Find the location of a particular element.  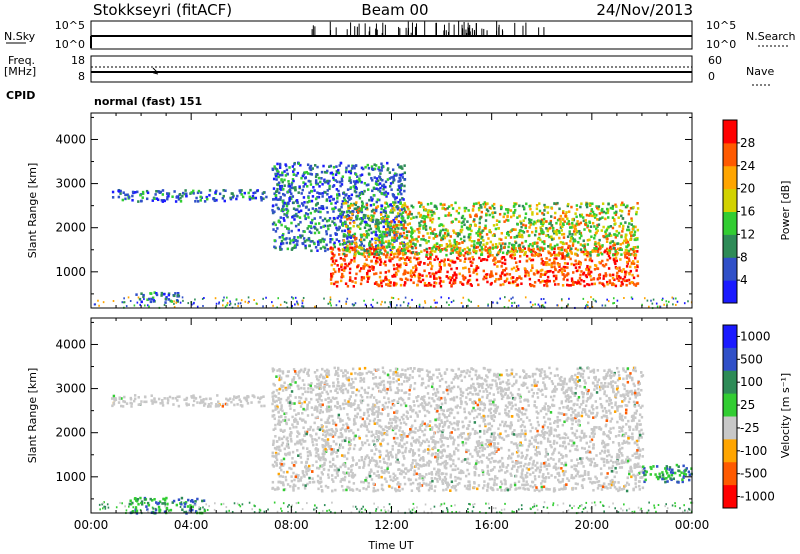

colorbar-tick-label: 4 is located at coordinates (744, 280).